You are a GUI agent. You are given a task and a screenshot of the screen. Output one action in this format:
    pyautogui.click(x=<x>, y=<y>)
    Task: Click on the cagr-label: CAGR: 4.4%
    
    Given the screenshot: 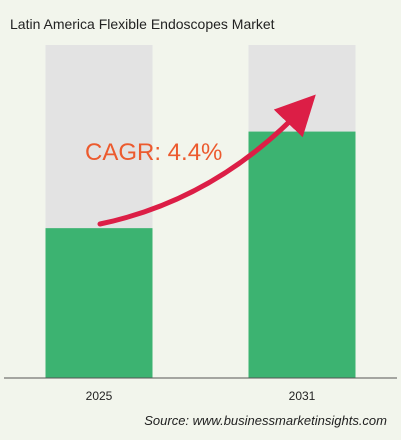 What is the action you would take?
    pyautogui.click(x=153, y=152)
    